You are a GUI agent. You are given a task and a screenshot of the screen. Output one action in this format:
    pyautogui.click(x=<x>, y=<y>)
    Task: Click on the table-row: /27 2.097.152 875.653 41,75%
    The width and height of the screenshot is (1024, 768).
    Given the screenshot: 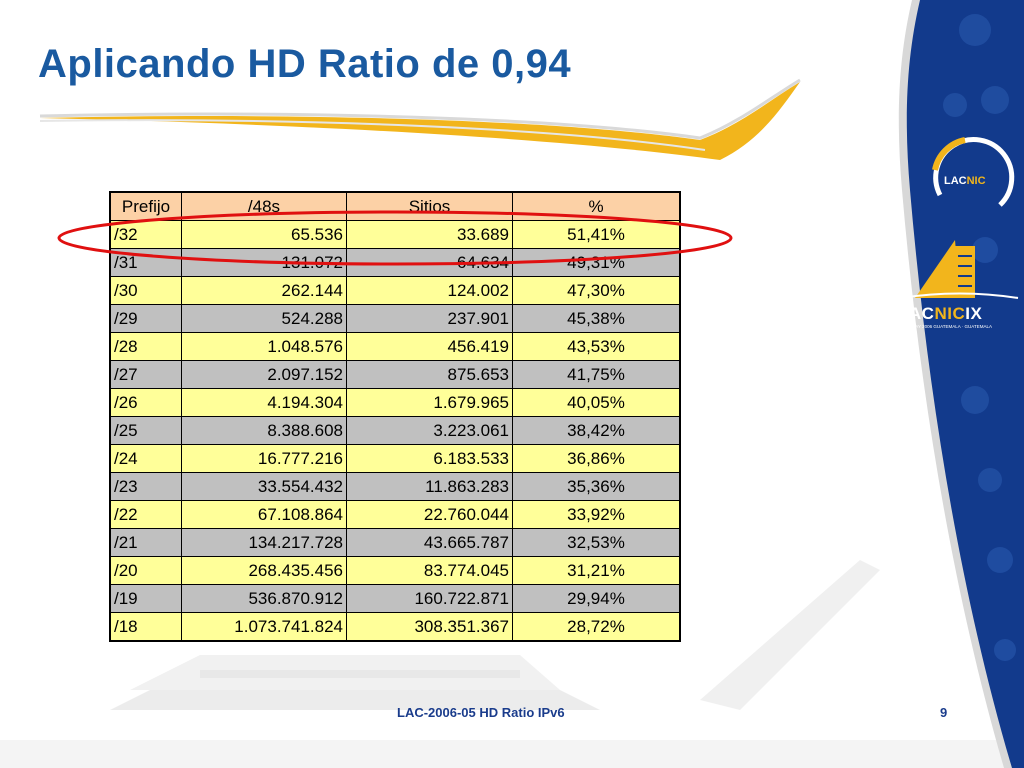 What is the action you would take?
    pyautogui.click(x=395, y=374)
    